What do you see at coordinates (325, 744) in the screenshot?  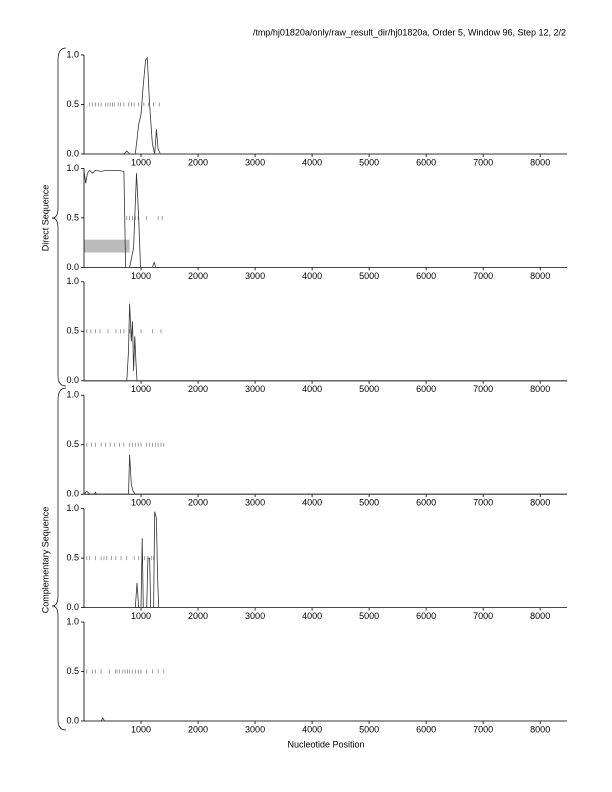 I see `x-axis-label: Nucleotide Position` at bounding box center [325, 744].